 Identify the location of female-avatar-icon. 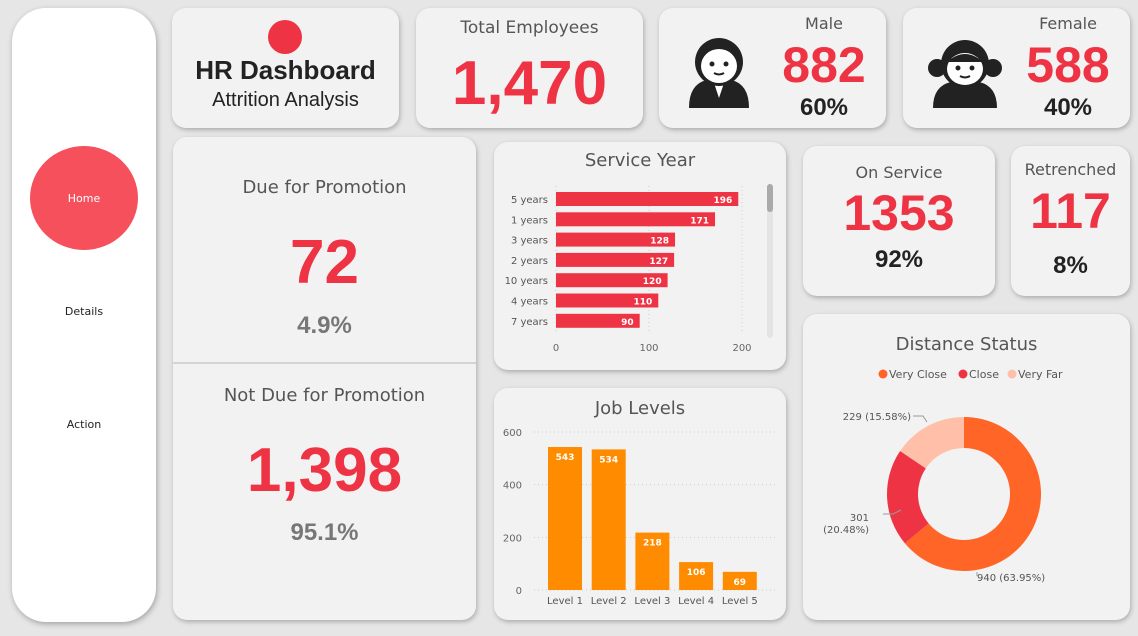
(965, 74).